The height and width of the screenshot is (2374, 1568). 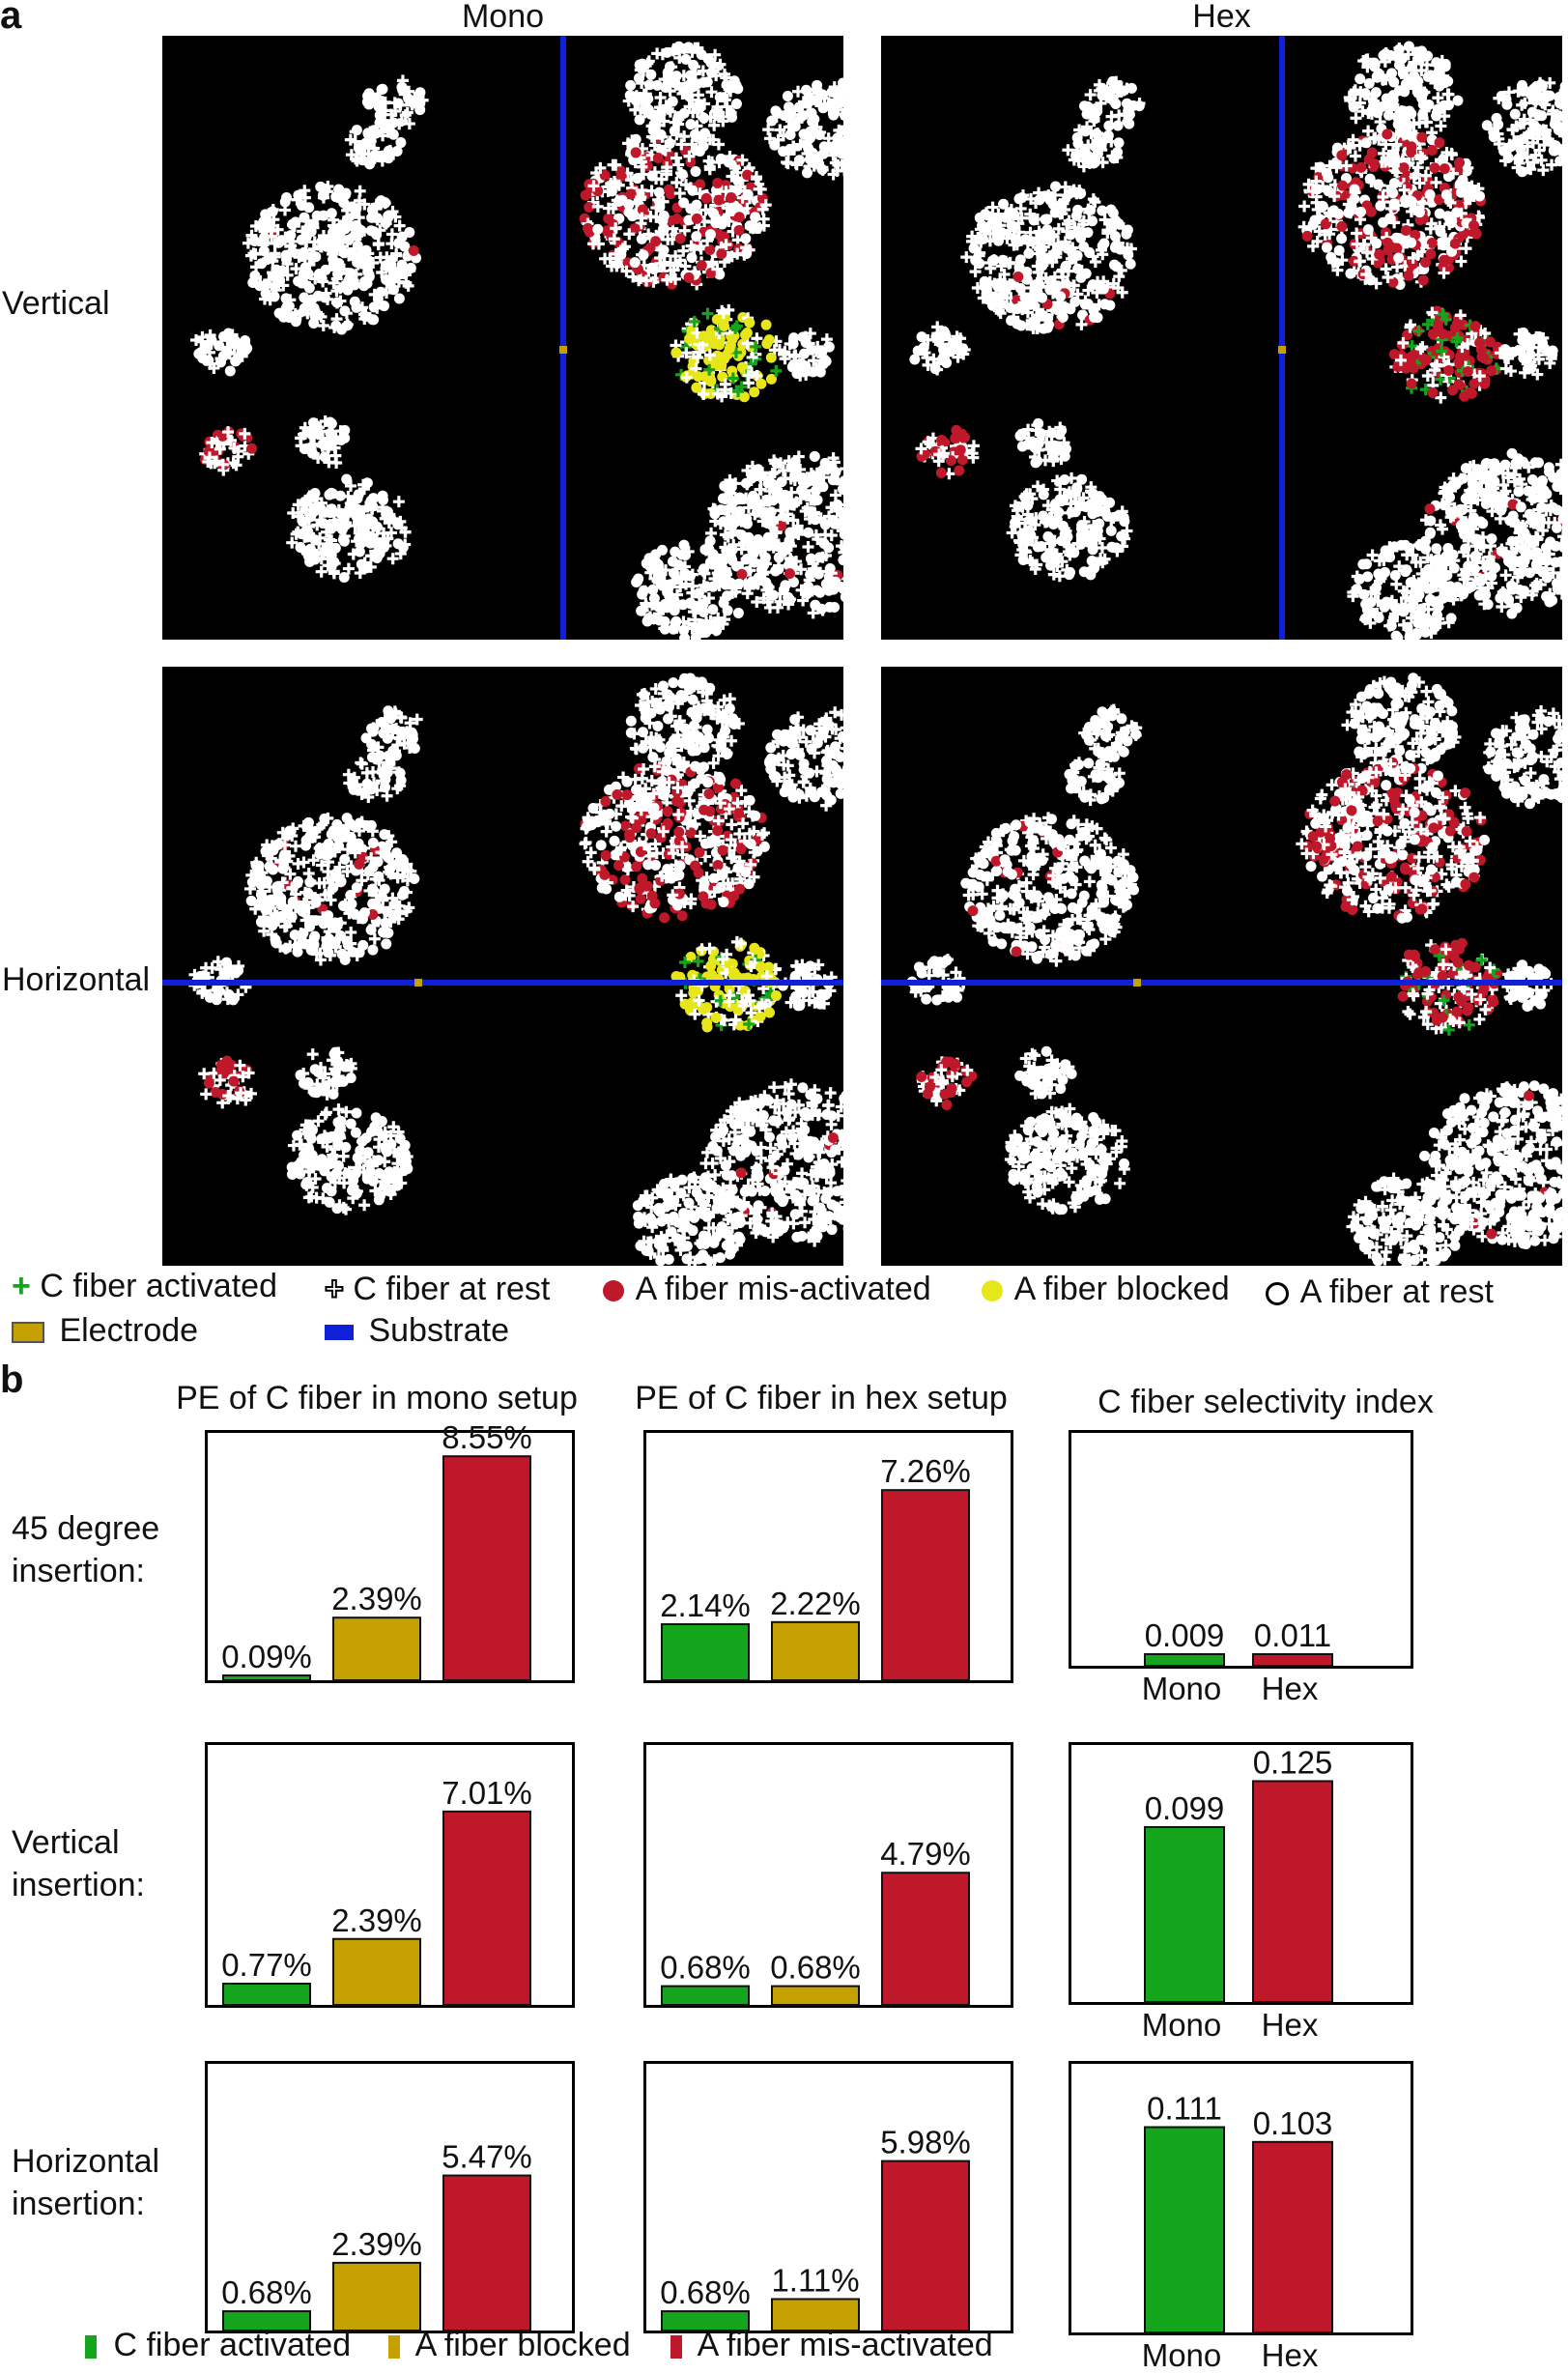 What do you see at coordinates (487, 2157) in the screenshot?
I see `bar-value-label: 5.47%` at bounding box center [487, 2157].